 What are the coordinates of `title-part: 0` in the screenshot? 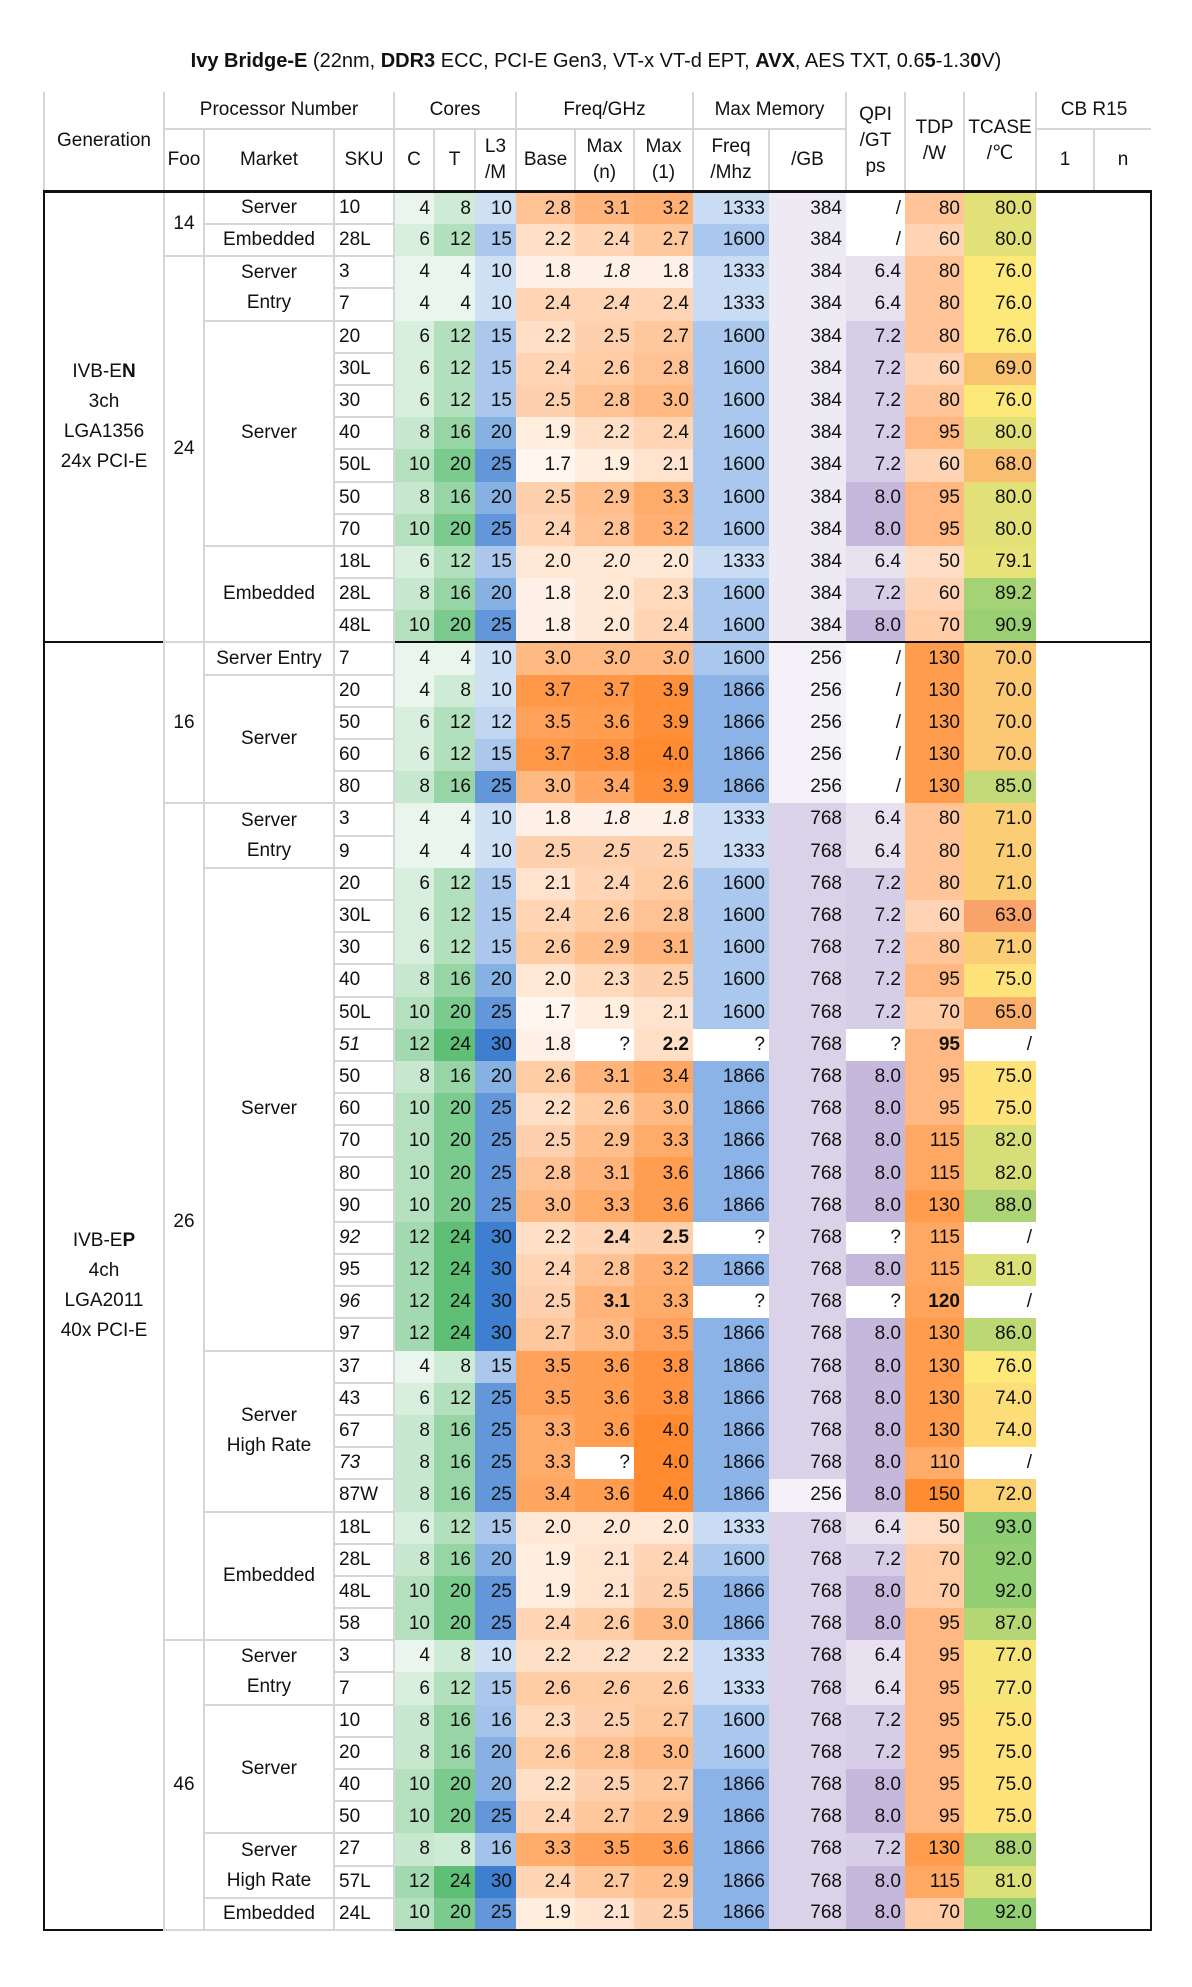 It's located at (976, 61).